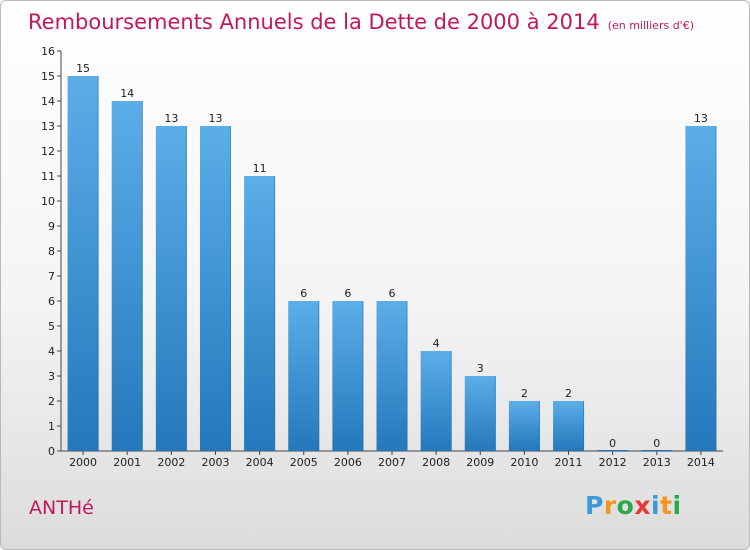  What do you see at coordinates (83, 462) in the screenshot?
I see `x-tick-label: 2000` at bounding box center [83, 462].